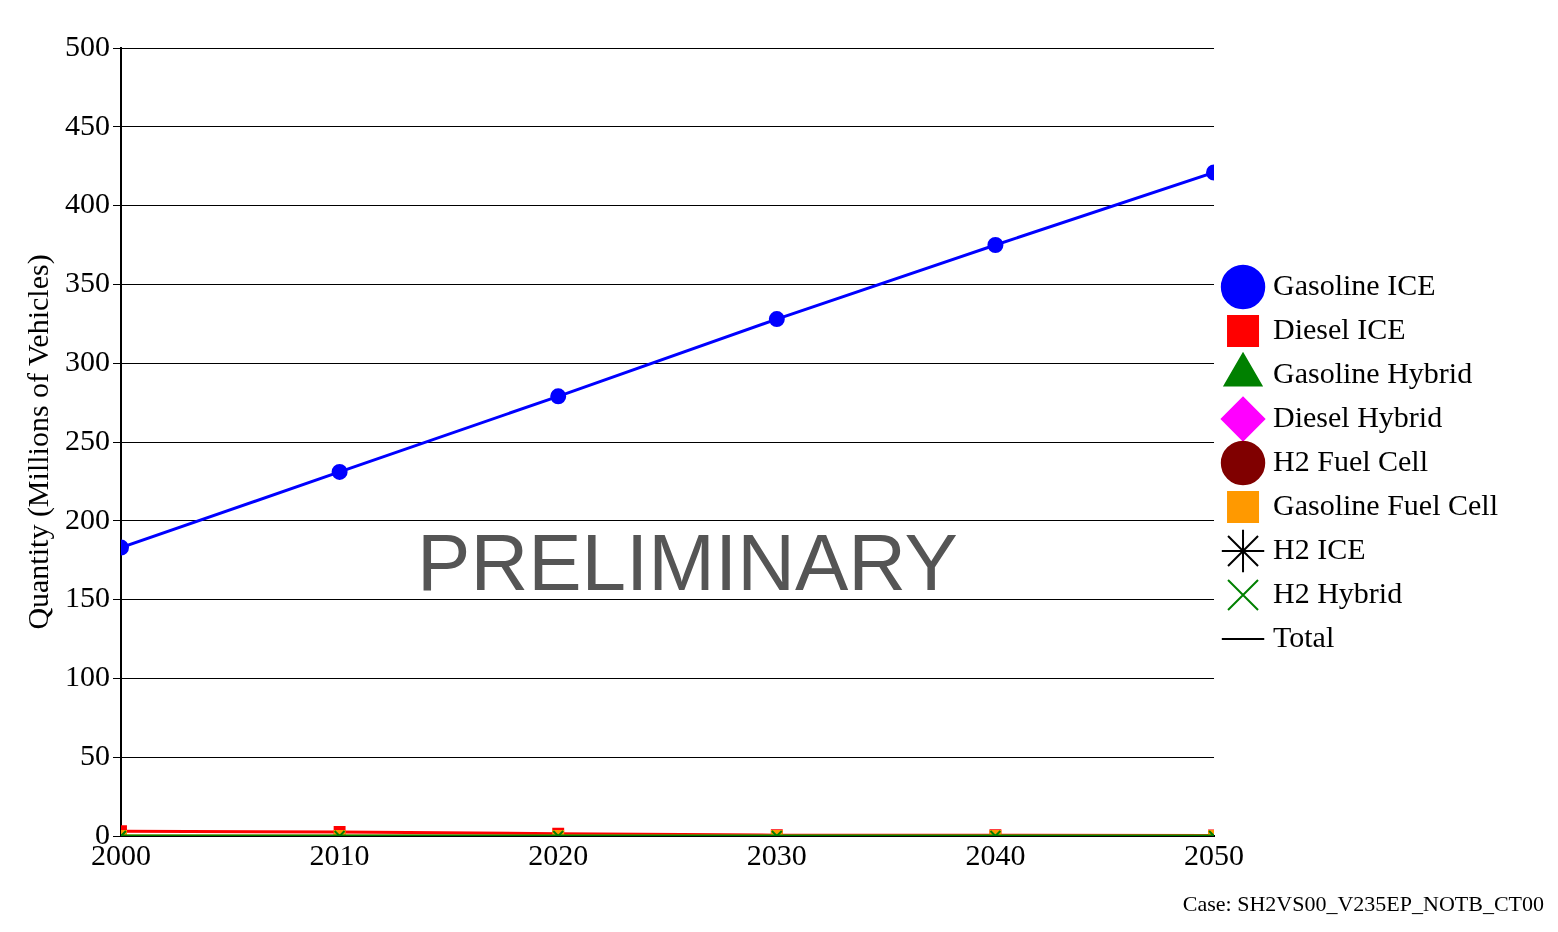 The width and height of the screenshot is (1558, 932). I want to click on legend-label: Gasoline Fuel Cell, so click(1386, 504).